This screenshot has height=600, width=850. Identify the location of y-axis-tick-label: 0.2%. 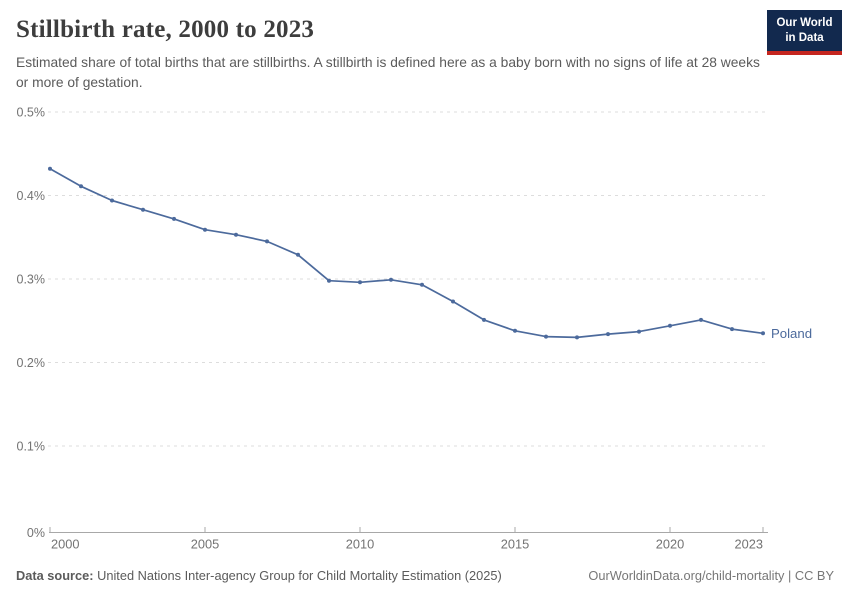
(31, 363).